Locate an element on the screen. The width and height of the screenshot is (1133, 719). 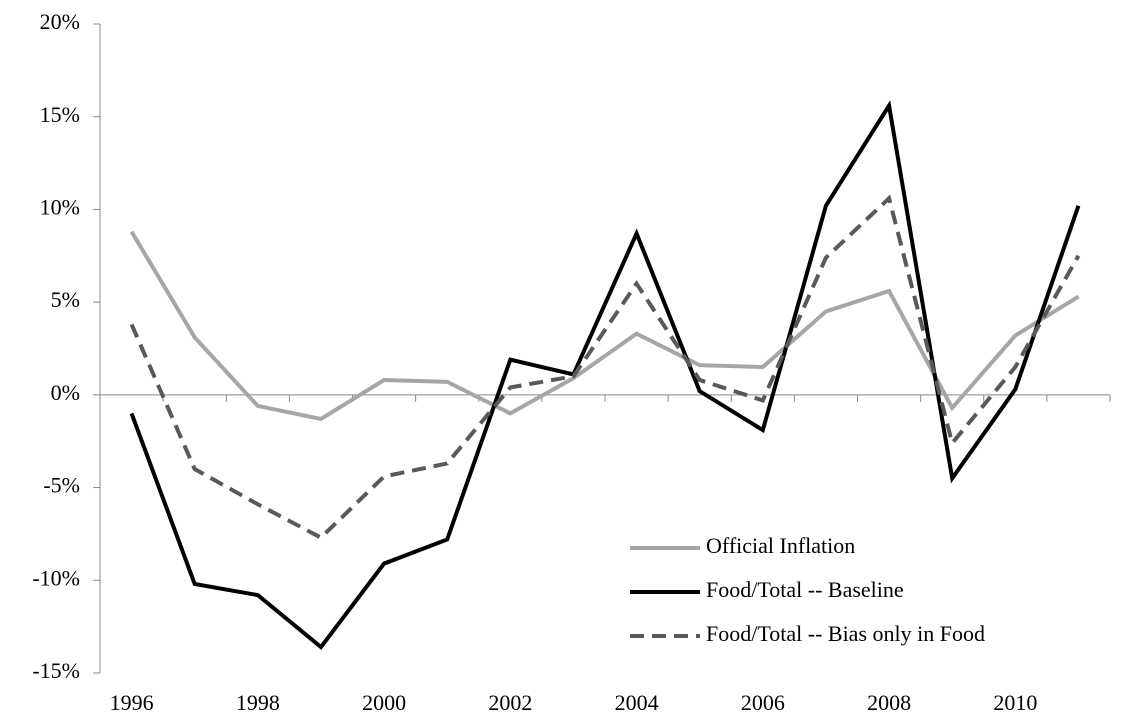
x-tick-label: 2006 is located at coordinates (763, 702).